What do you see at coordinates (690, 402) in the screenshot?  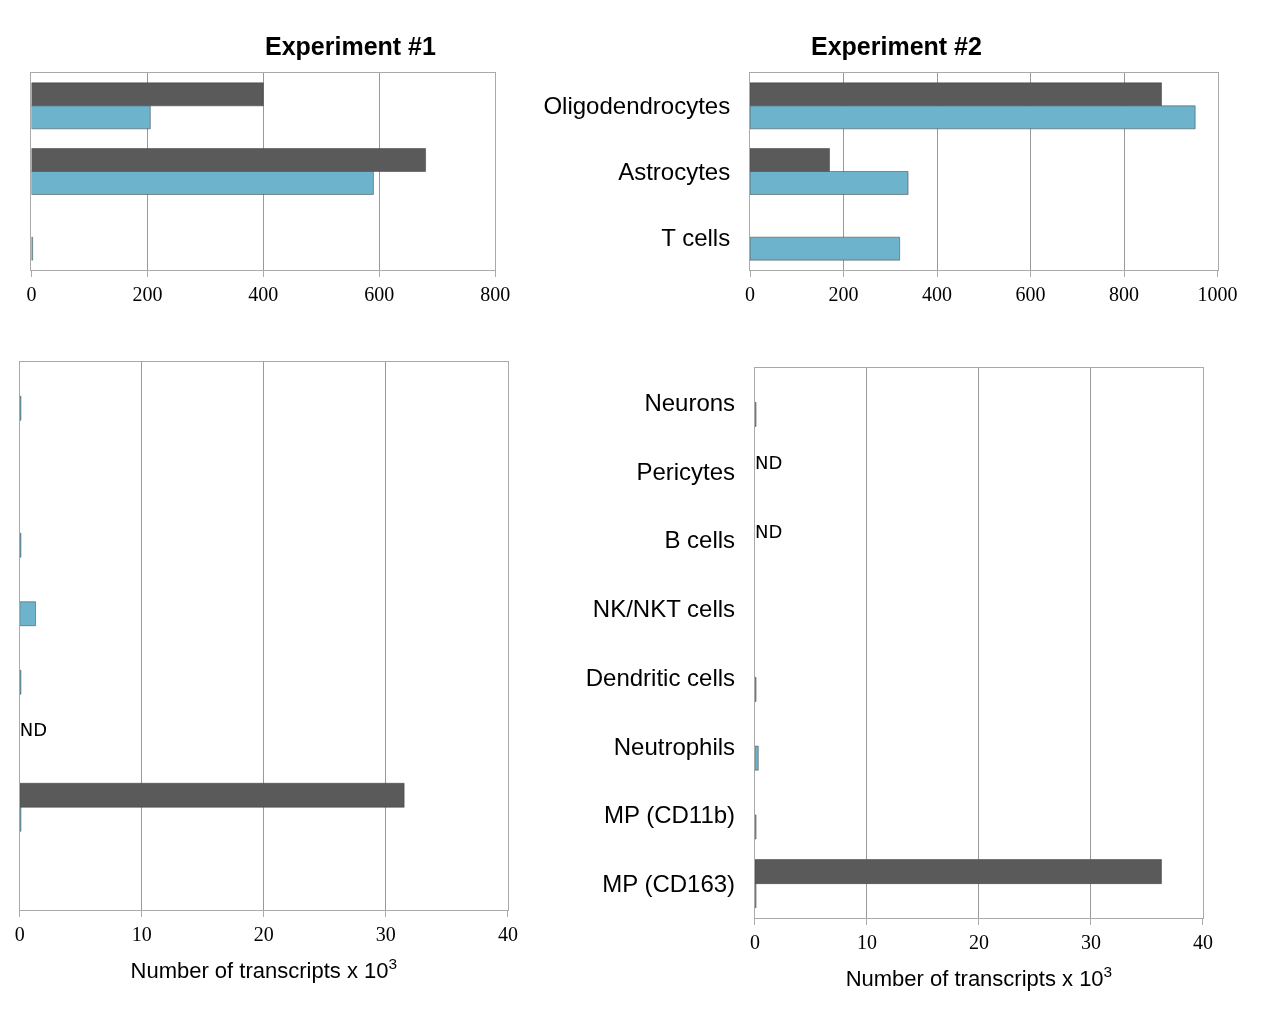 I see `y-tick-label: Neurons` at bounding box center [690, 402].